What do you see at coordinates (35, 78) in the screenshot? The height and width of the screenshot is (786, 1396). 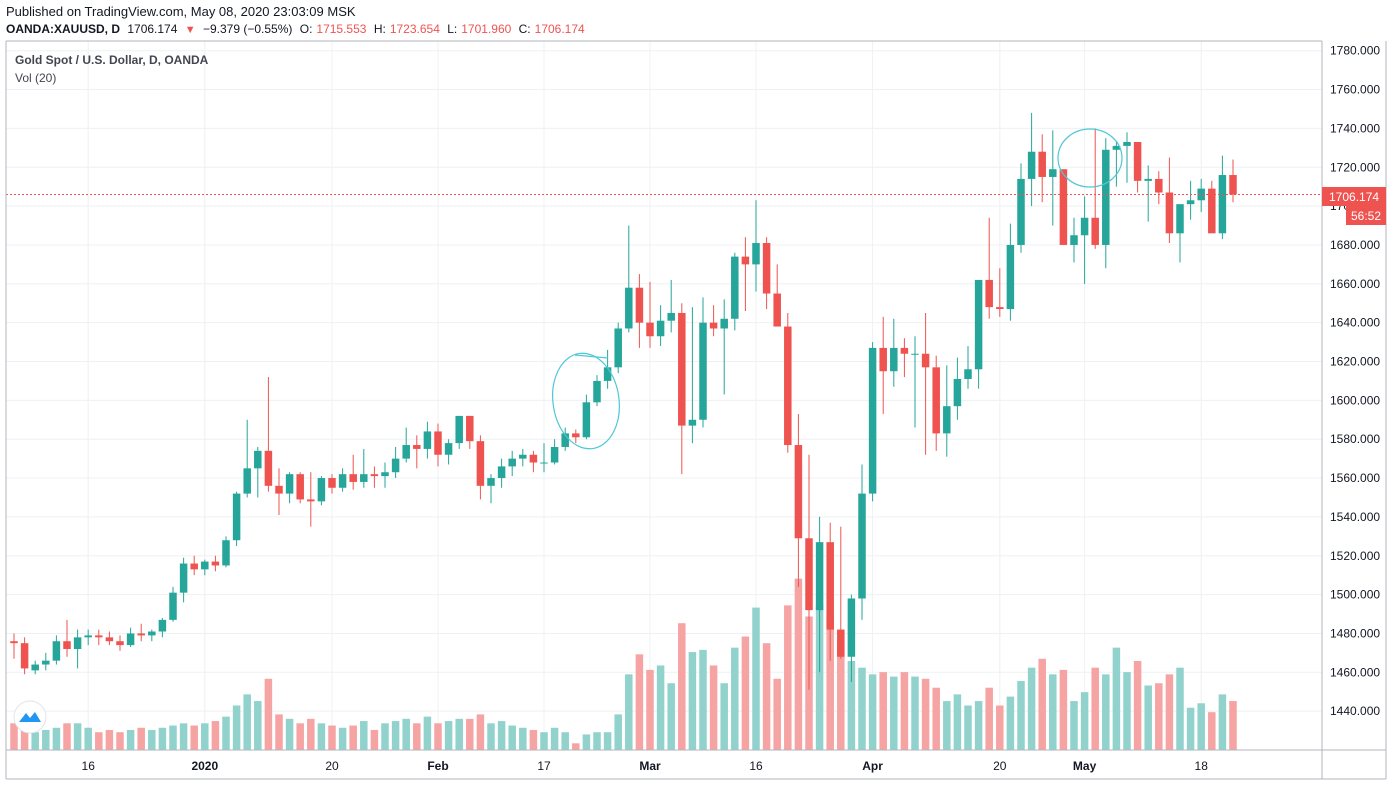 I see `volume-title: Vol (20)` at bounding box center [35, 78].